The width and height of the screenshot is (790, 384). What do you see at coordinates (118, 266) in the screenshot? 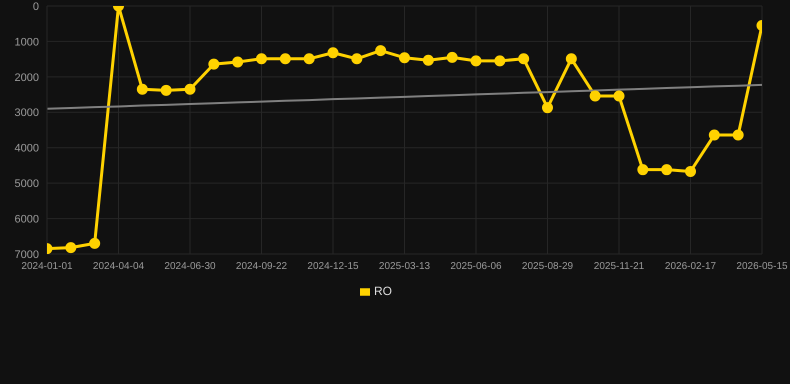
I see `x-tick-label: 2024-04-04` at bounding box center [118, 266].